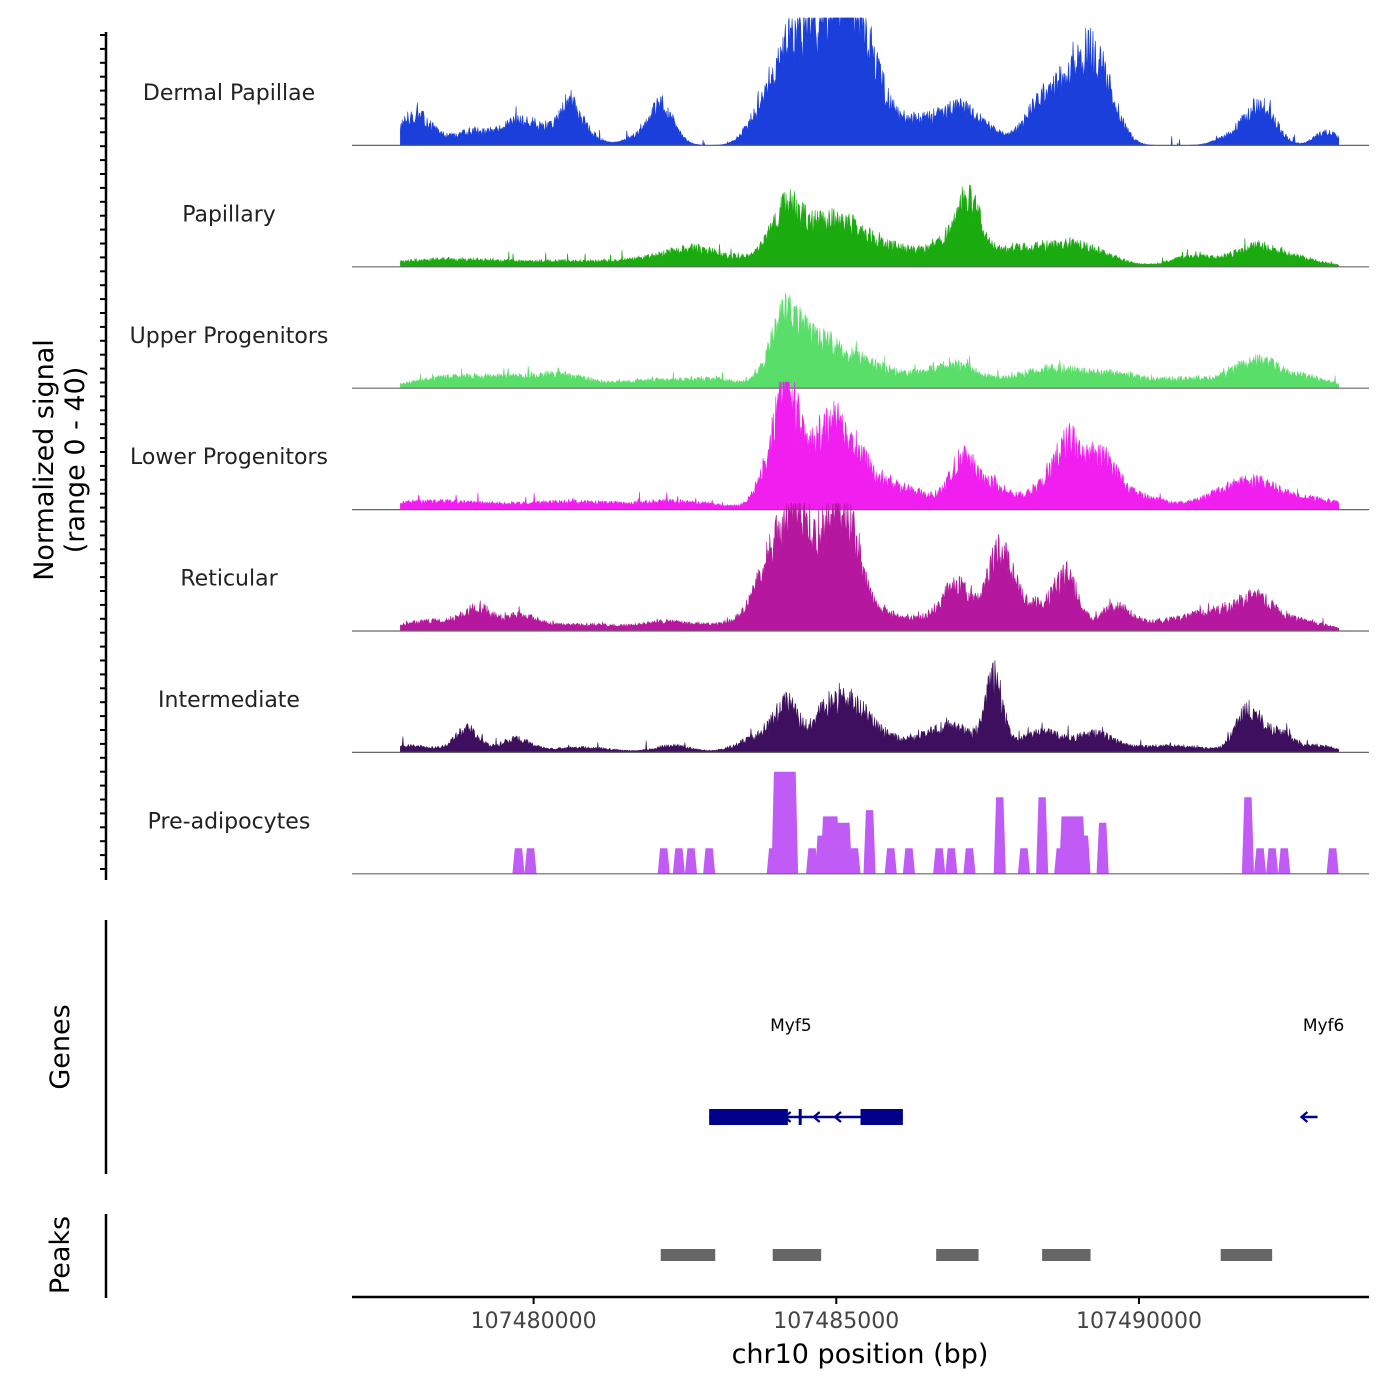  What do you see at coordinates (860, 1354) in the screenshot?
I see `x-axis-title: chr10 position (bp)` at bounding box center [860, 1354].